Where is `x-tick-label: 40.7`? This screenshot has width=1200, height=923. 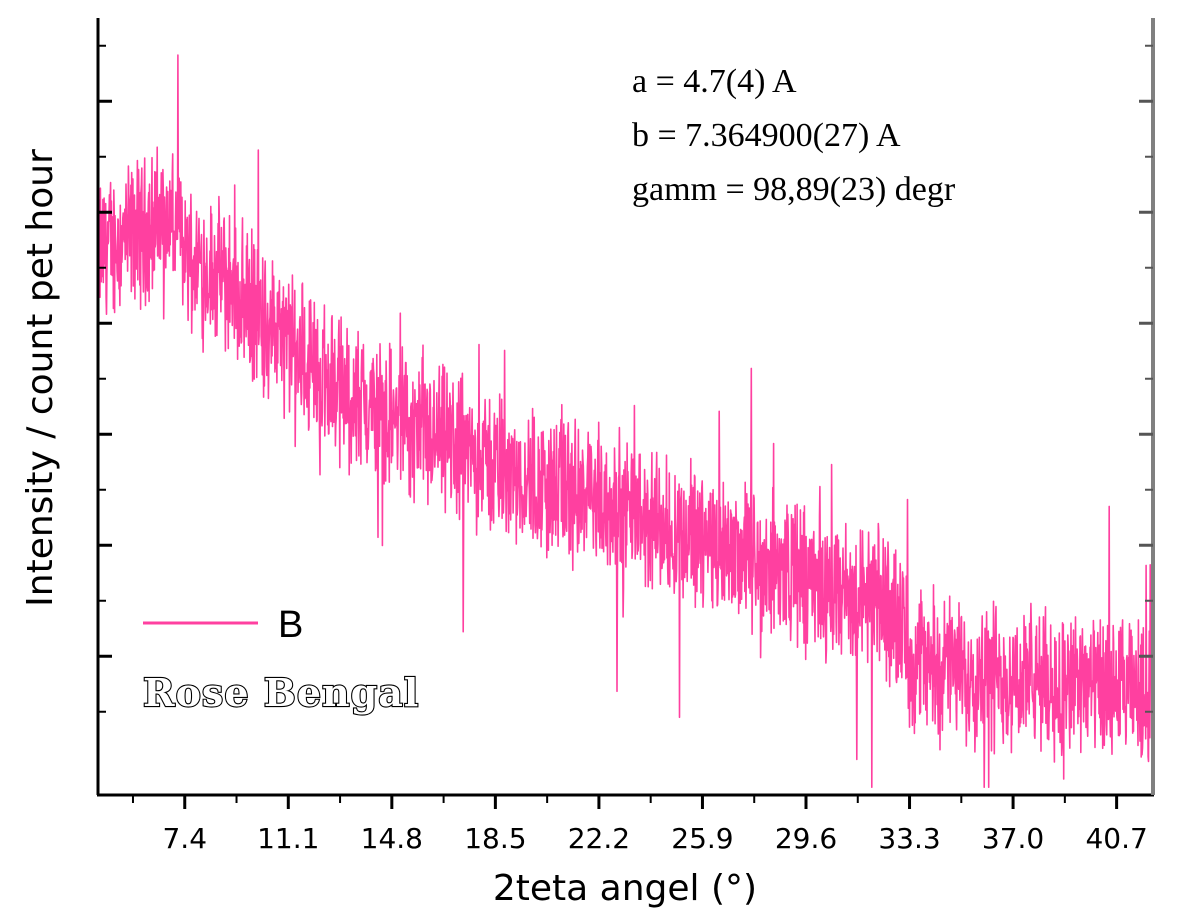 x-tick-label: 40.7 is located at coordinates (1116, 838).